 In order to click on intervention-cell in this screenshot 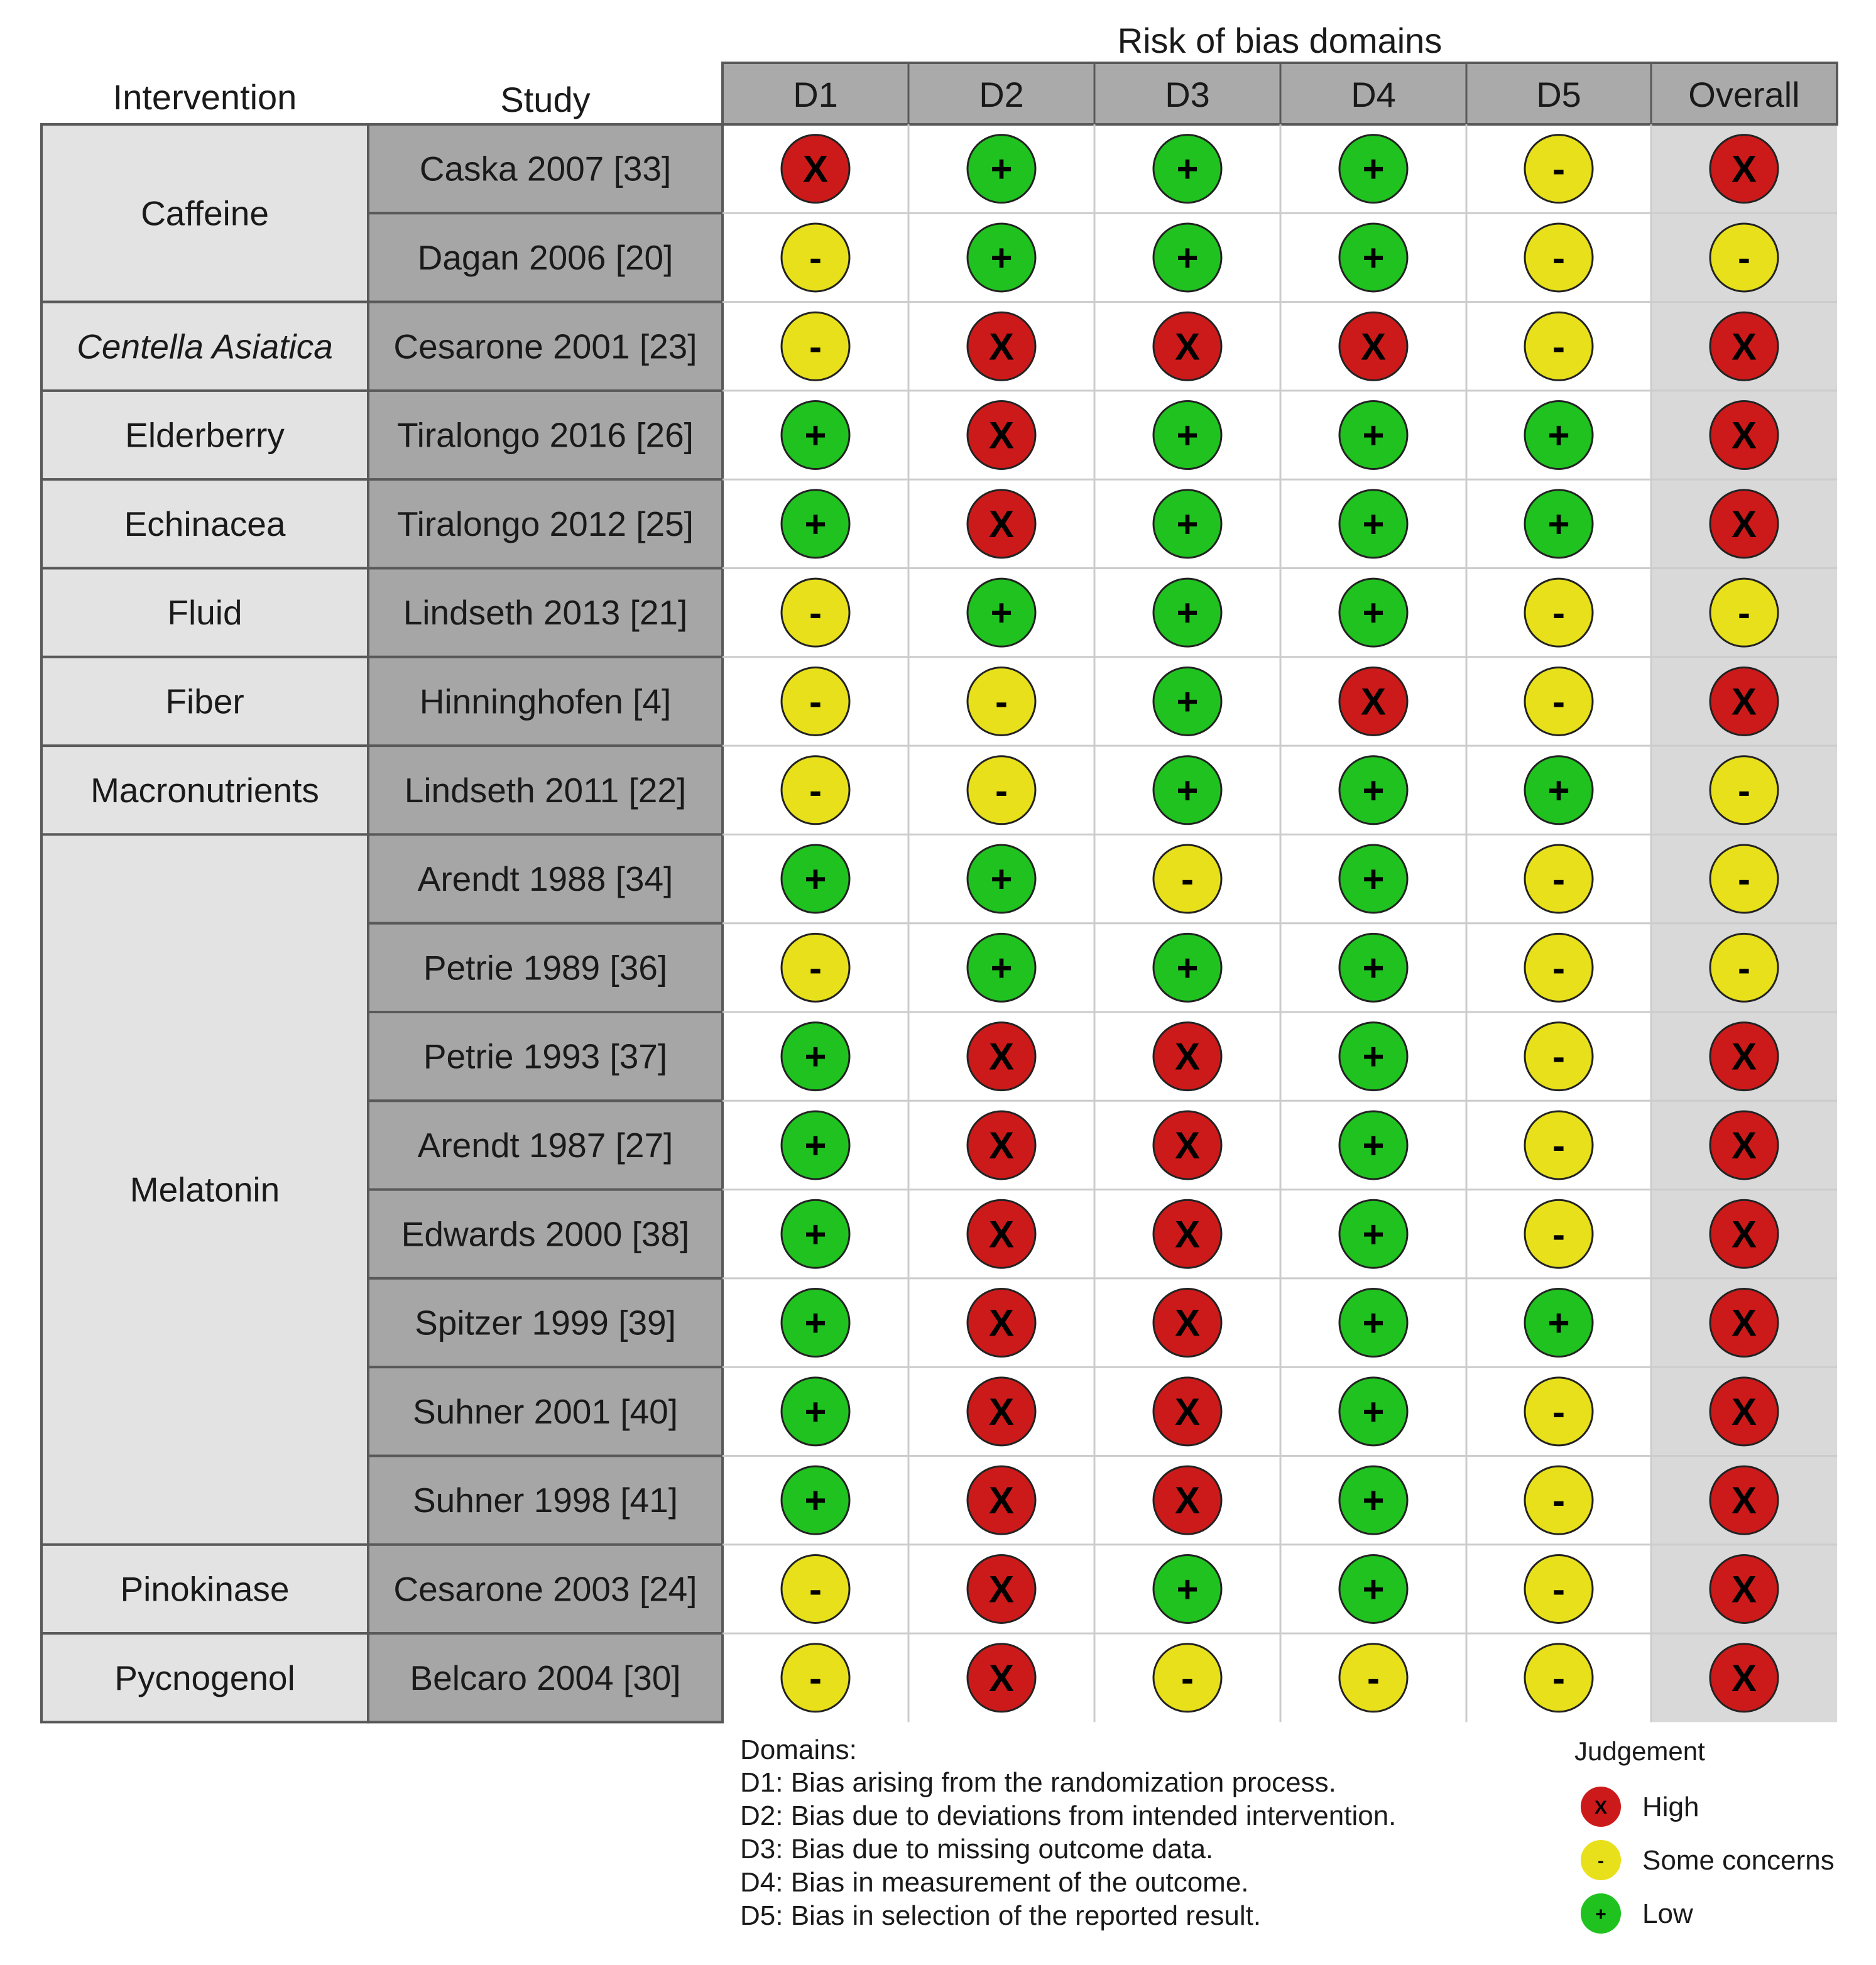, I will do `click(204, 524)`.